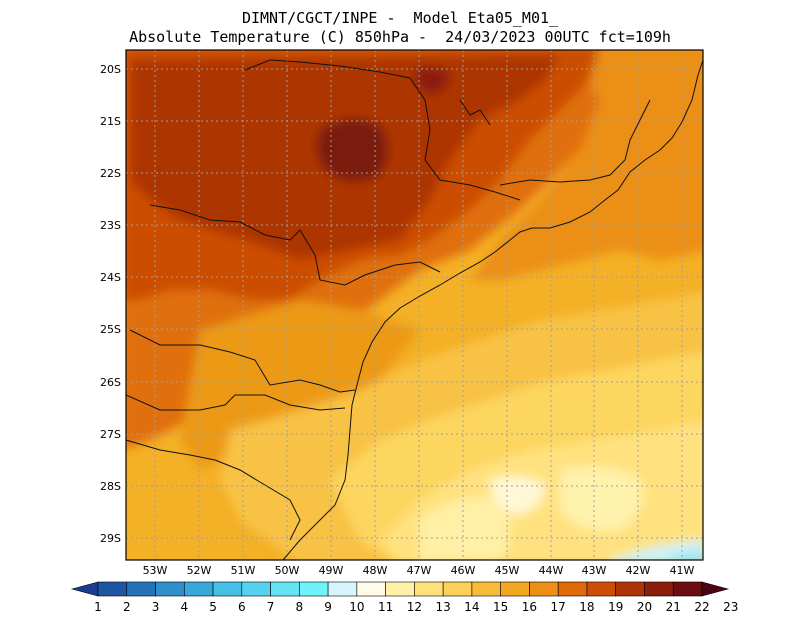  I want to click on lat-tick-22s: 22S, so click(110, 173).